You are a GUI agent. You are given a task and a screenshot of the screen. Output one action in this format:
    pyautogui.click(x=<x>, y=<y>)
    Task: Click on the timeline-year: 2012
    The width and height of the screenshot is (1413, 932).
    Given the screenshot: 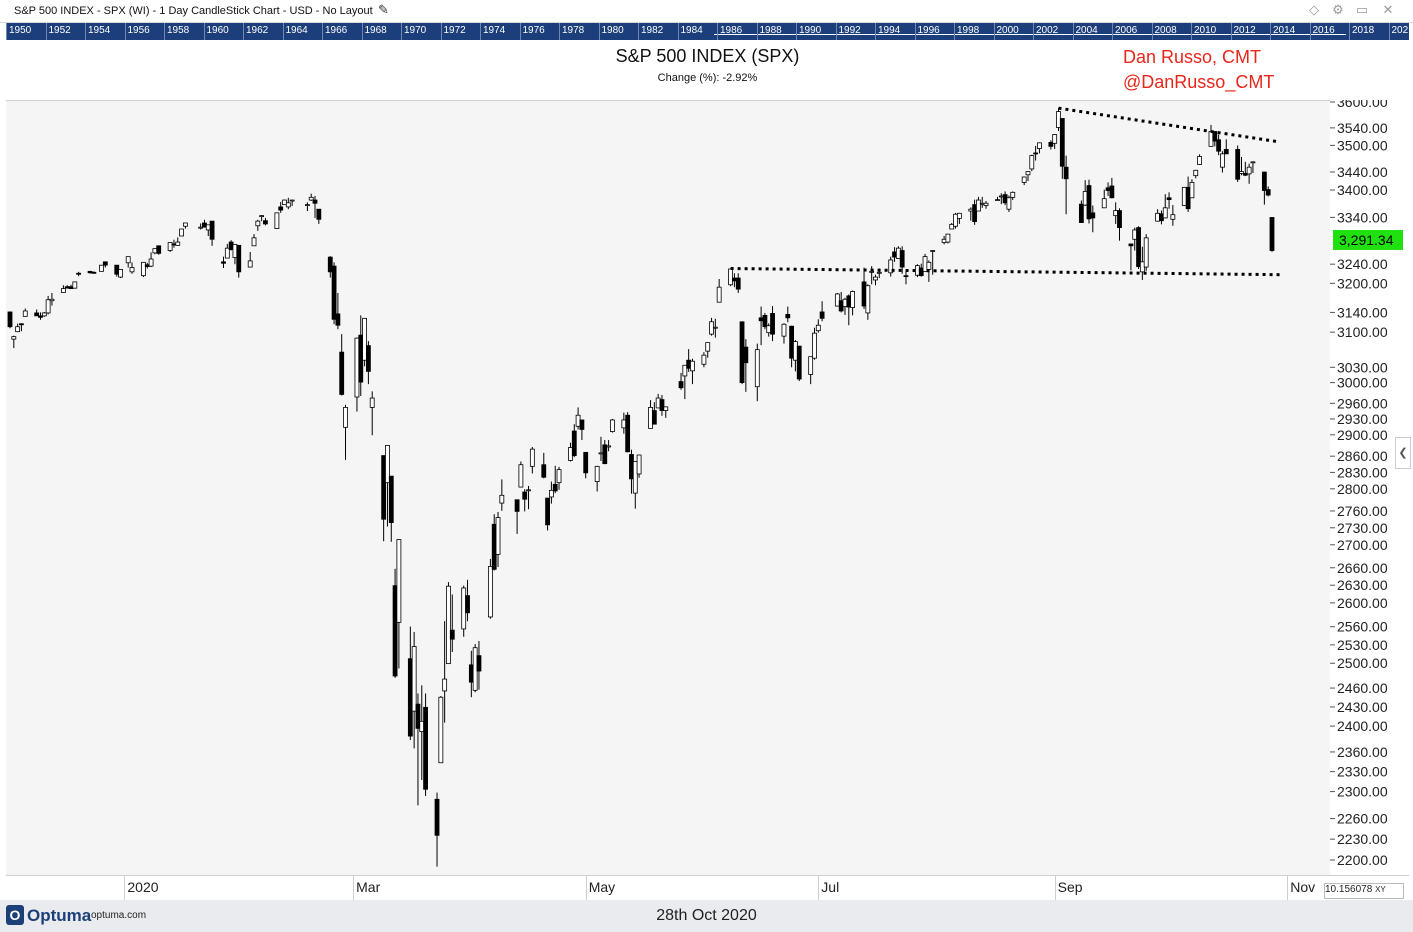 What is the action you would take?
    pyautogui.click(x=1244, y=30)
    